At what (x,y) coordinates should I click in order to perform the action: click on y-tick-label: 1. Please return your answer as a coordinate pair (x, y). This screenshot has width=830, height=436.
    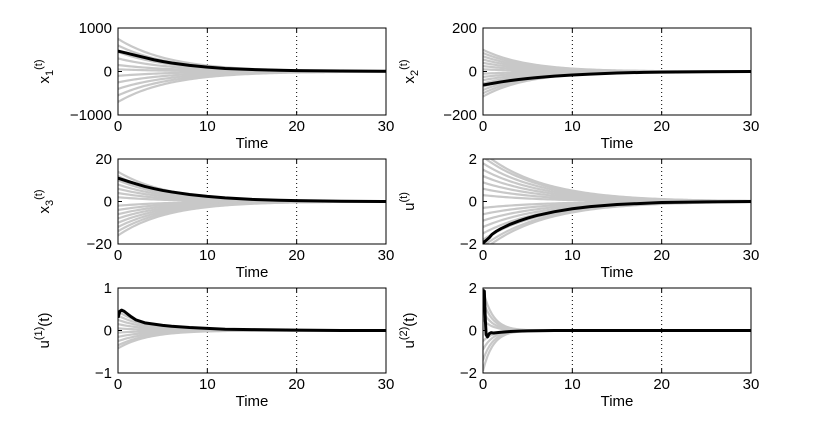
    Looking at the image, I should click on (108, 288).